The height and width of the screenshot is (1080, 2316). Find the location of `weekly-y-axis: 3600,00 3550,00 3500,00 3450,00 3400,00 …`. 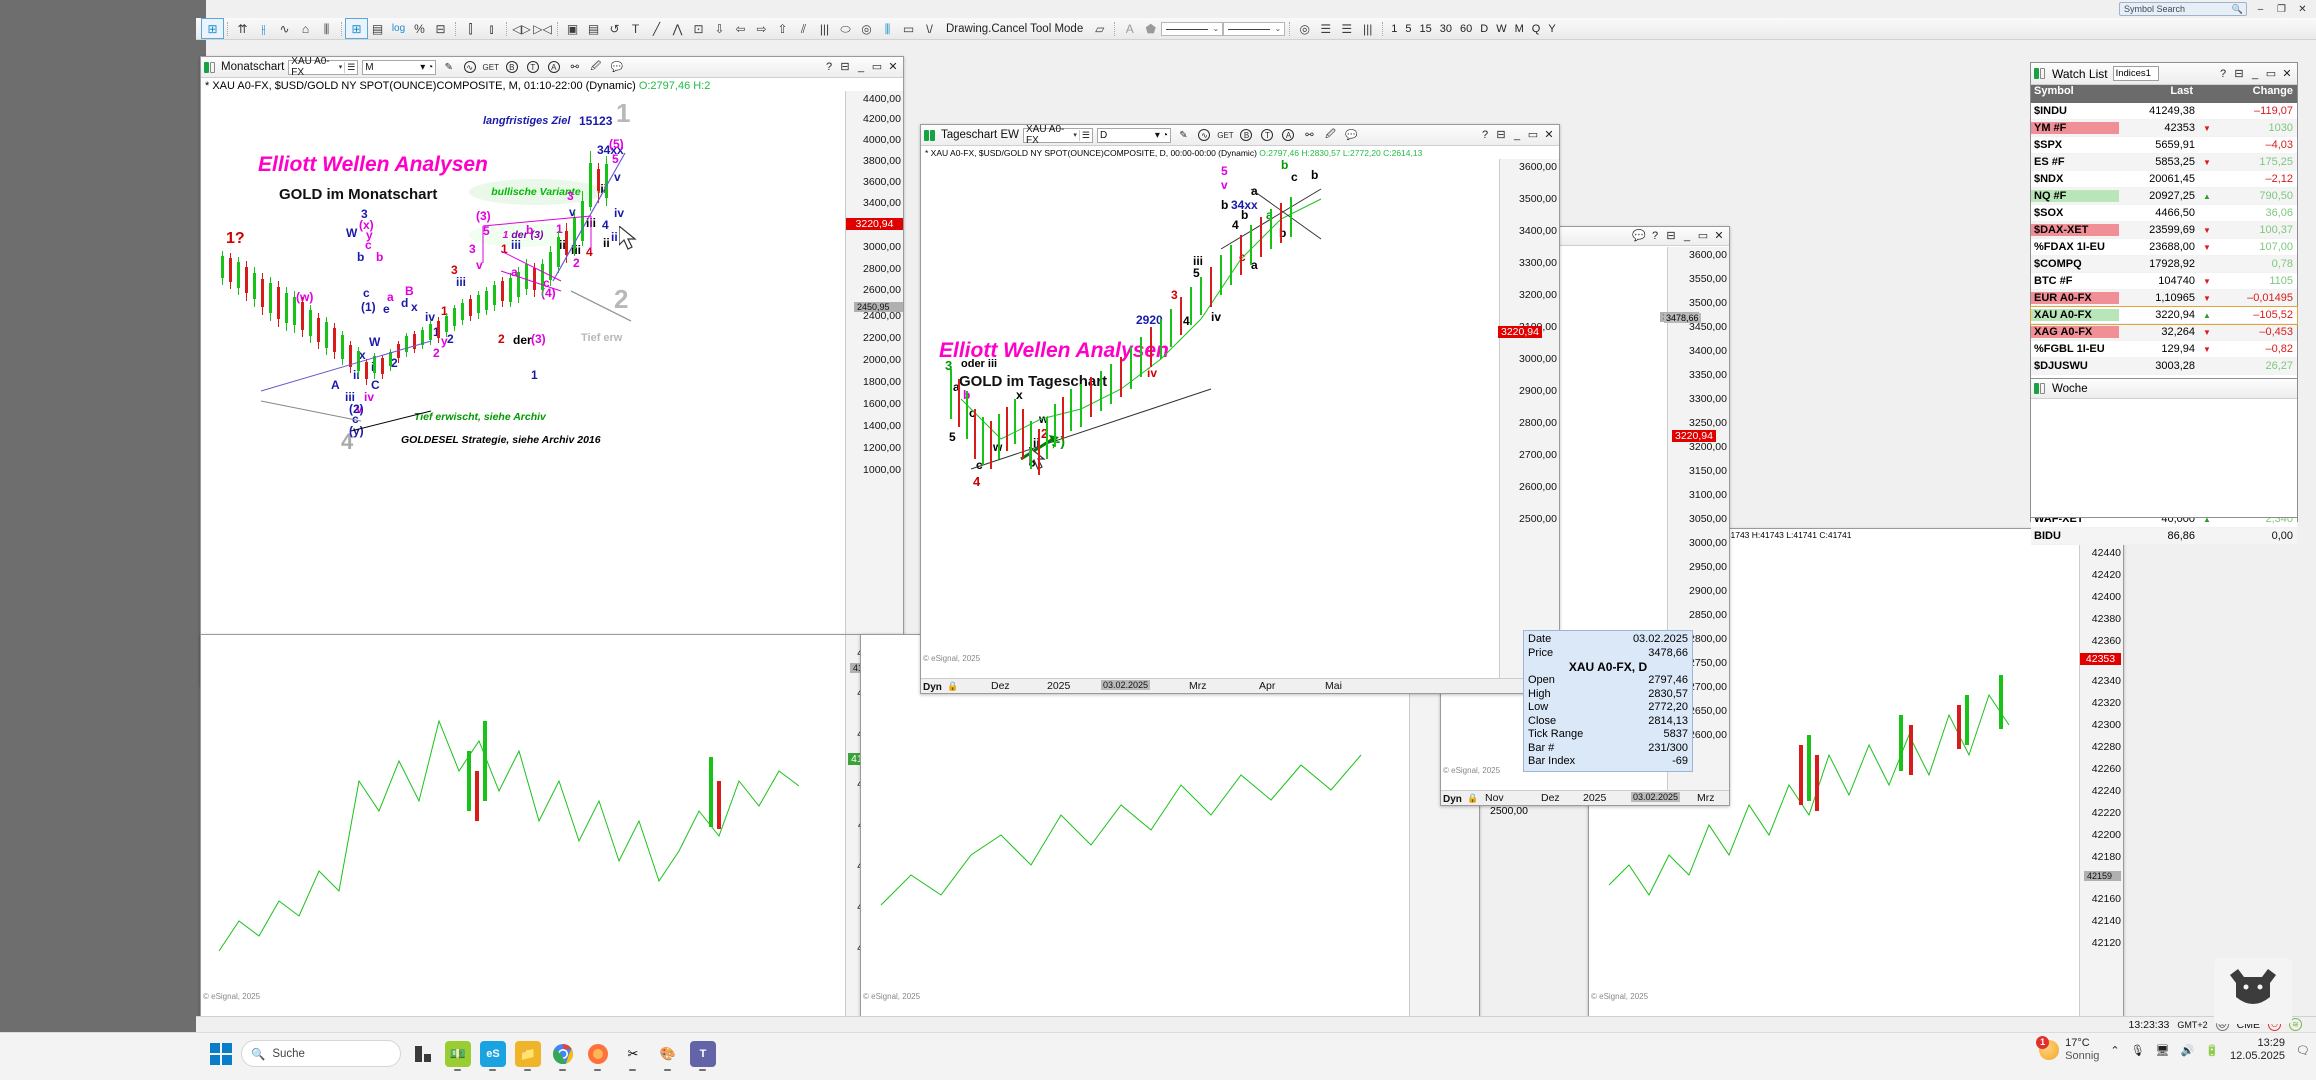

weekly-y-axis: 3600,00 3550,00 3500,00 3450,00 3400,00 … is located at coordinates (1698, 518).